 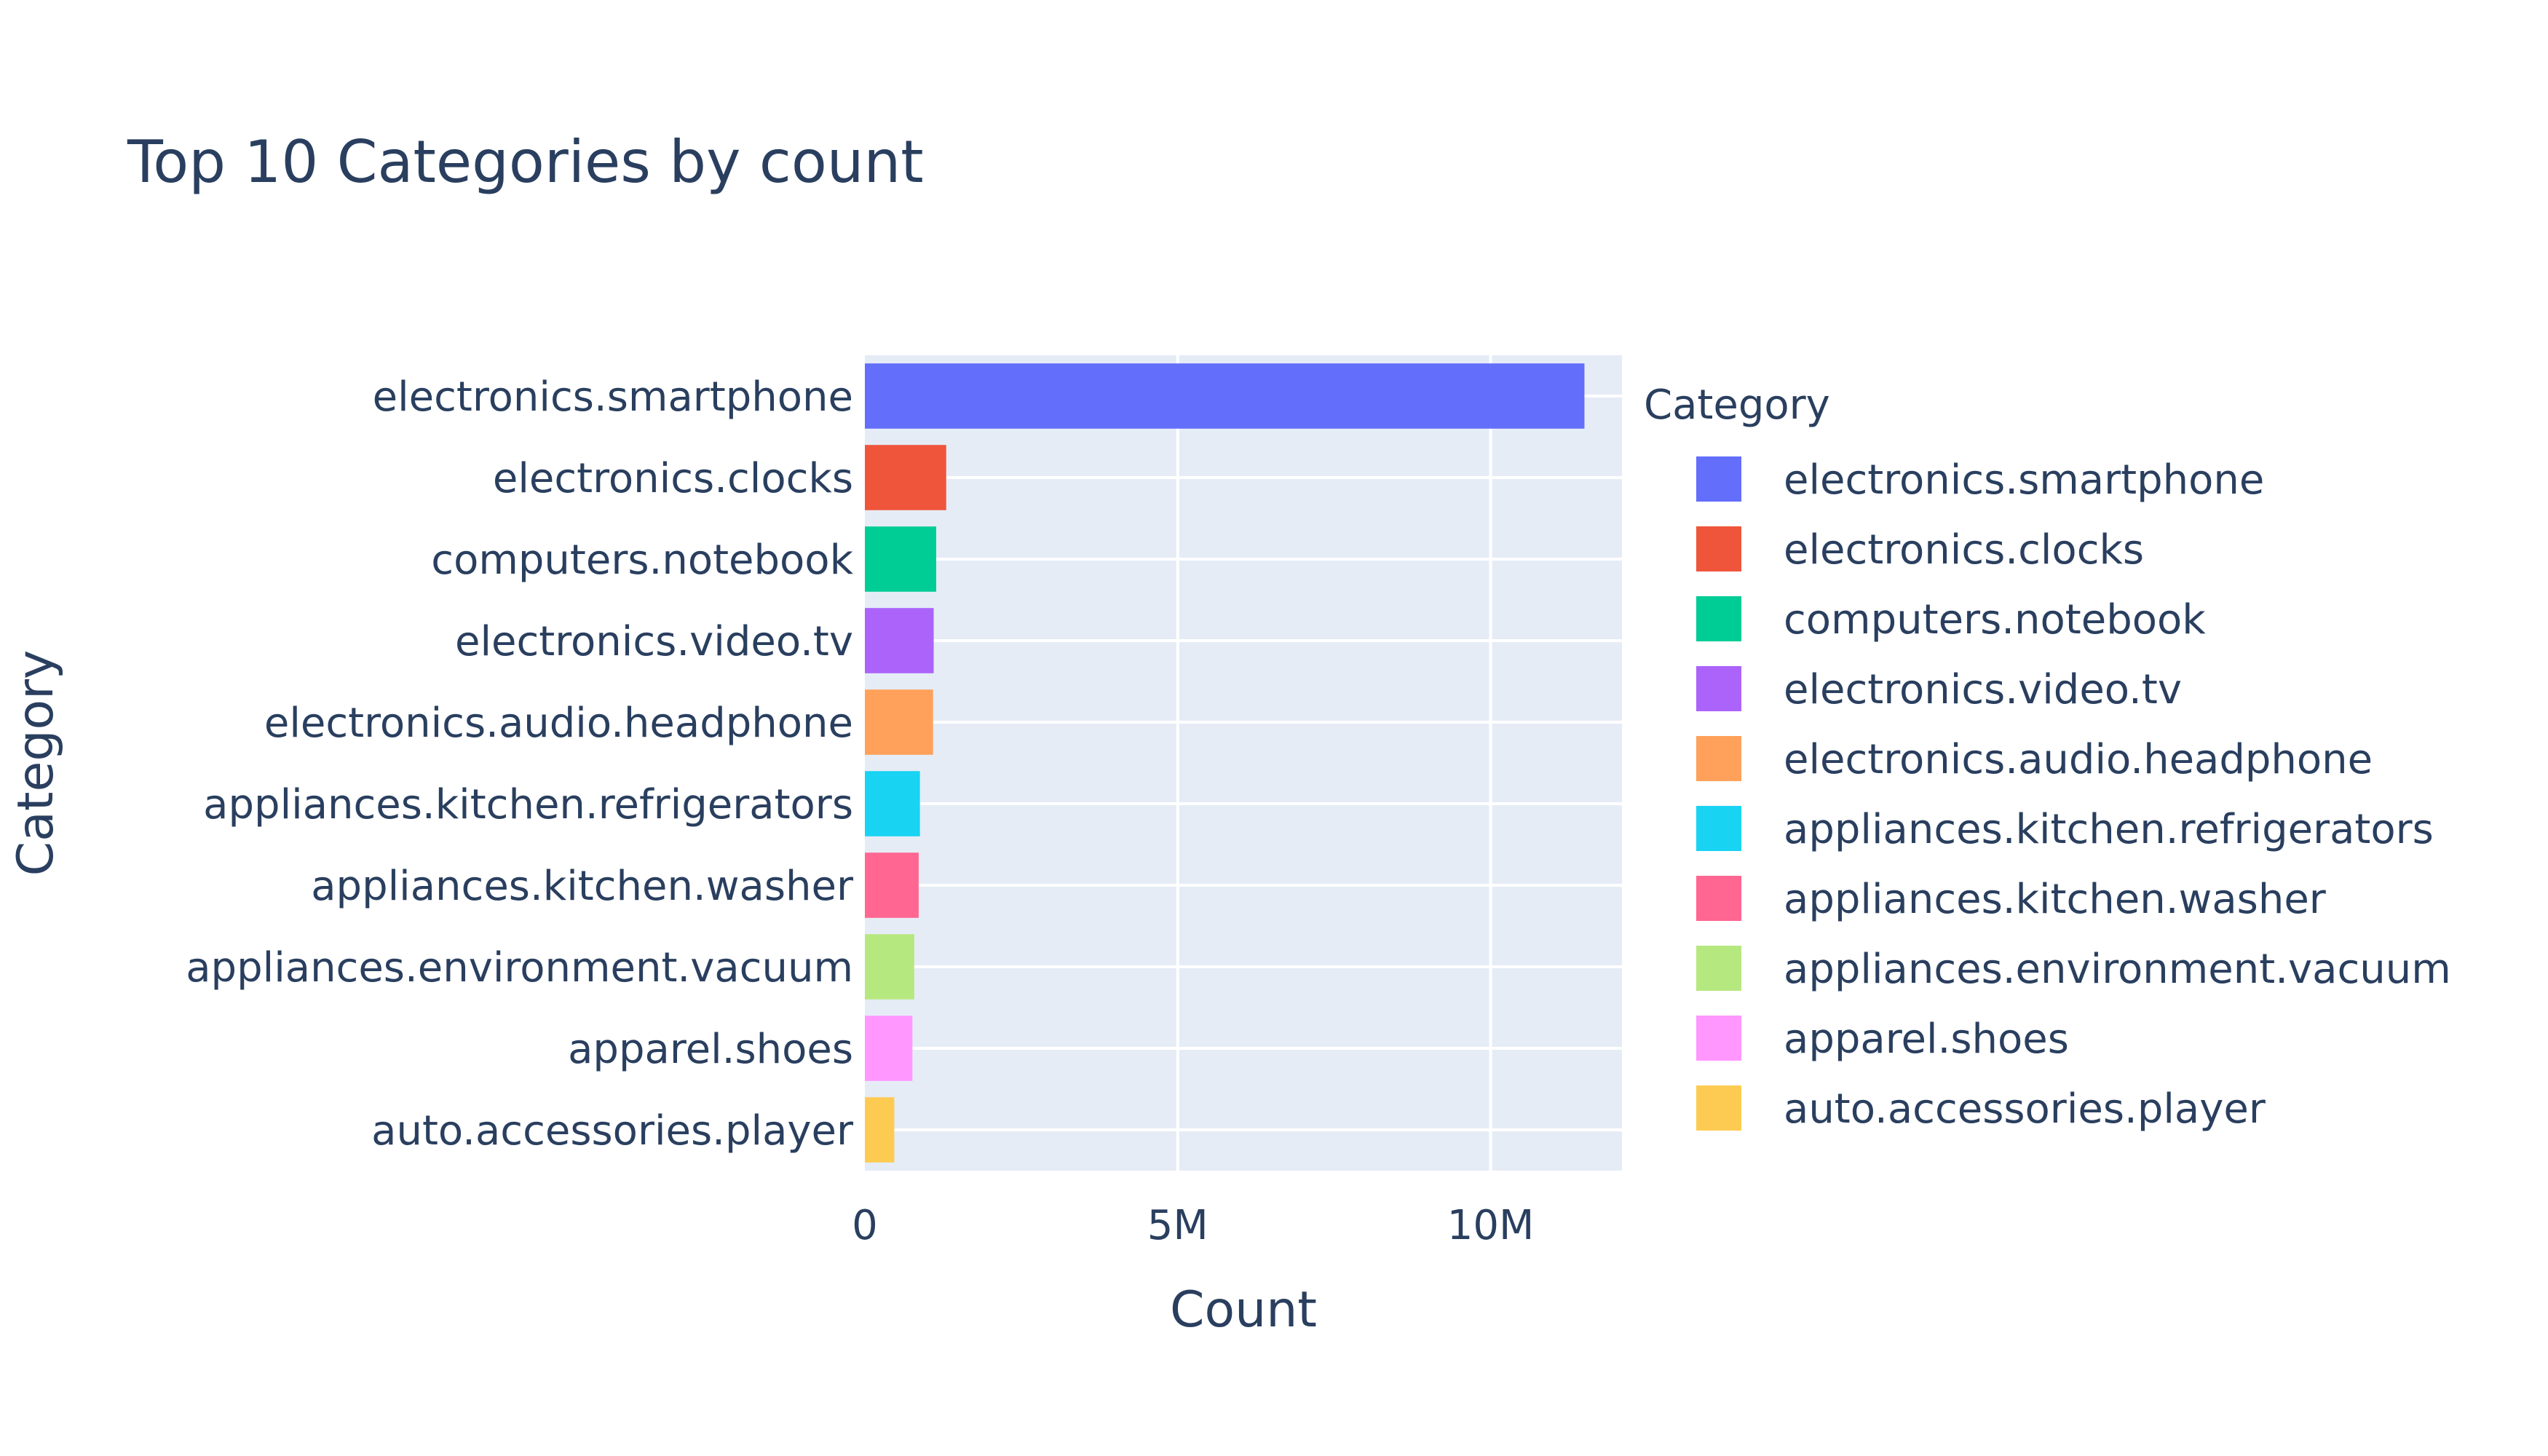 What do you see at coordinates (673, 478) in the screenshot?
I see `y-tick-label: electronics.clocks` at bounding box center [673, 478].